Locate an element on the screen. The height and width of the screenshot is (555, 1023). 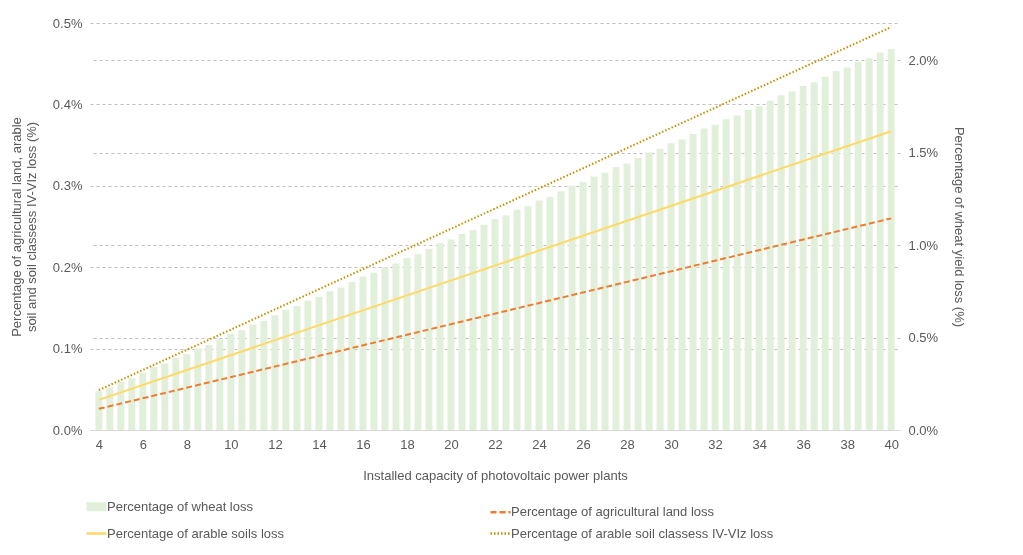
x-tick-label: 28 is located at coordinates (627, 444).